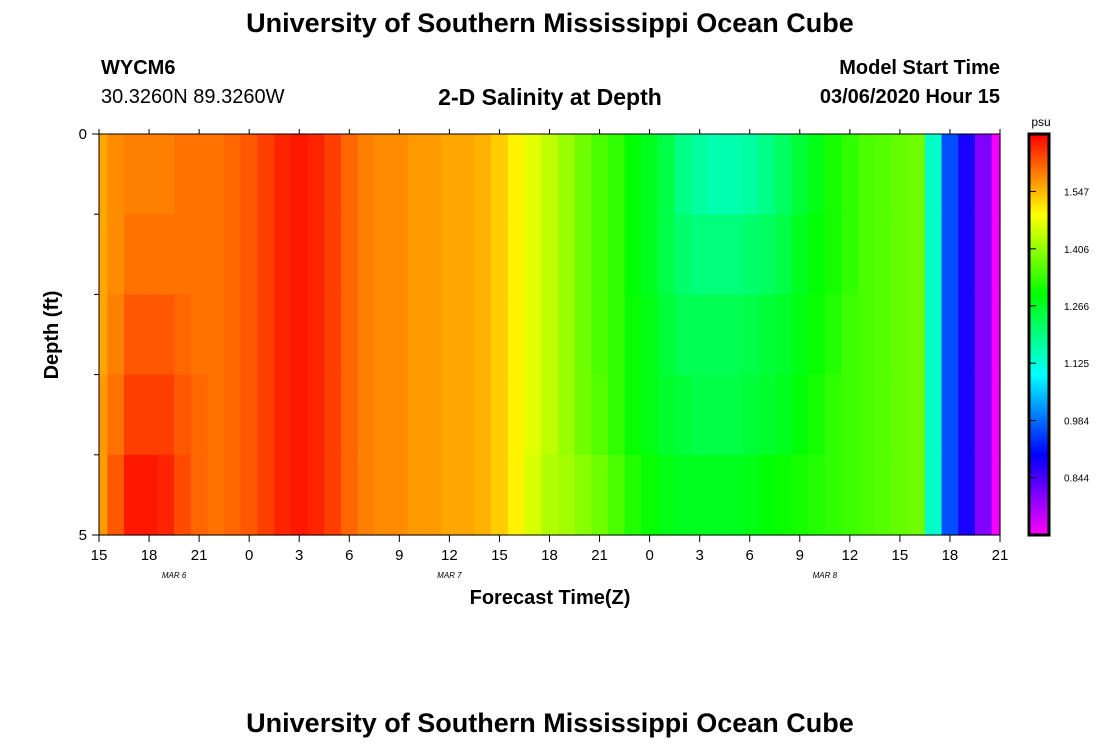 This screenshot has width=1100, height=750. Describe the element at coordinates (1076, 307) in the screenshot. I see `colorbar-tick-label: 1.266` at that location.